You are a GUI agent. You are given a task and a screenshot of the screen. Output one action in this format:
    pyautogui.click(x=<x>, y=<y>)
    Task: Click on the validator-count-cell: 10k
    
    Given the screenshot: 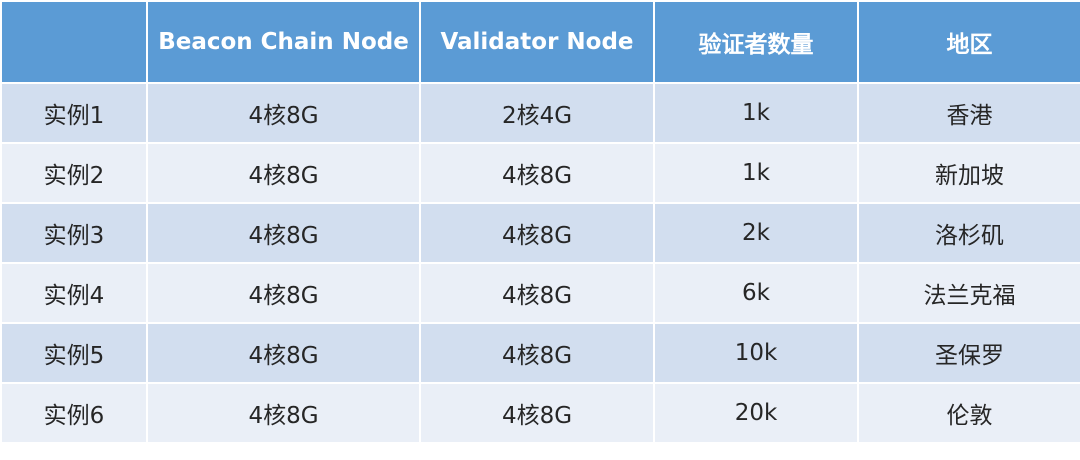 What is the action you would take?
    pyautogui.click(x=756, y=353)
    